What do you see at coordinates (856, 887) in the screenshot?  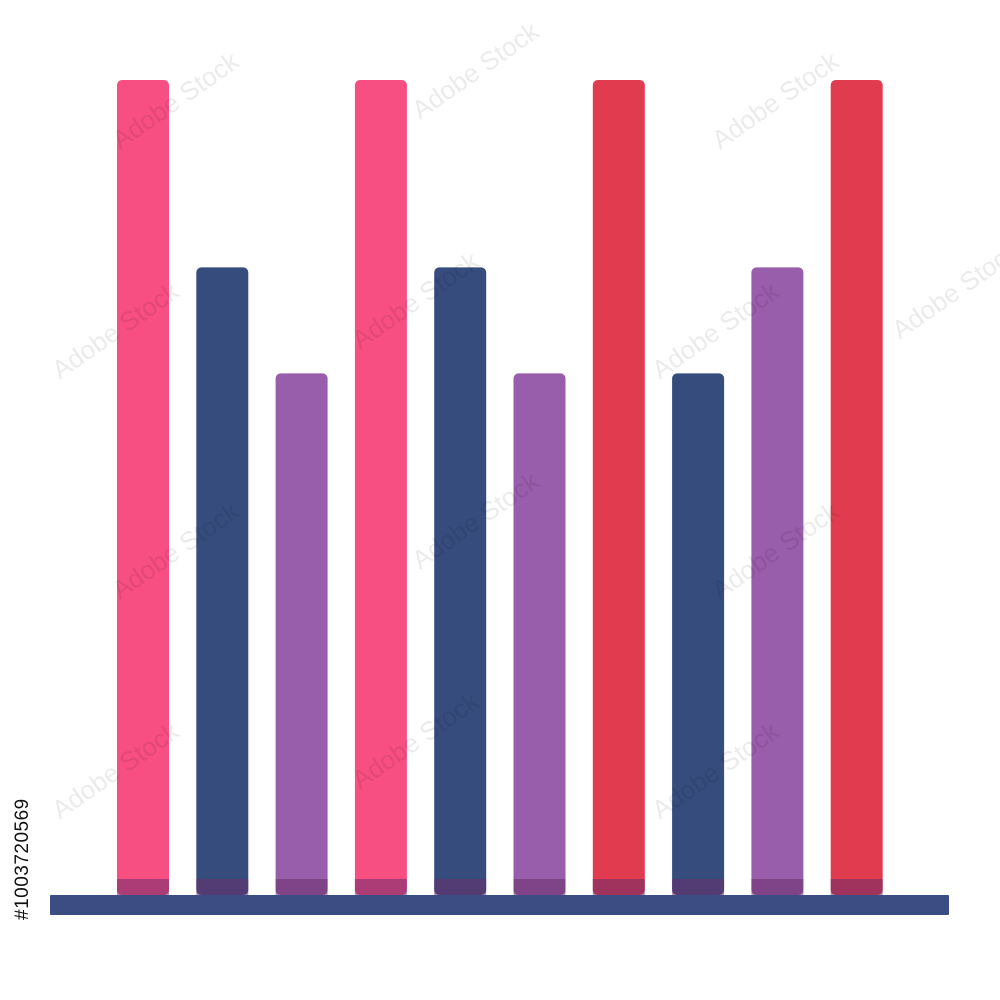 I see `bar-10-base-shadow` at bounding box center [856, 887].